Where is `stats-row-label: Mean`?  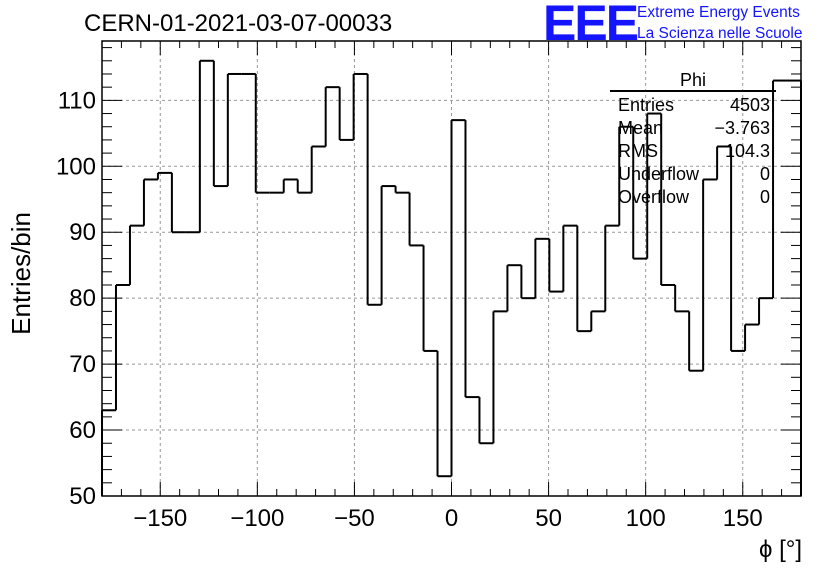 stats-row-label: Mean is located at coordinates (641, 128).